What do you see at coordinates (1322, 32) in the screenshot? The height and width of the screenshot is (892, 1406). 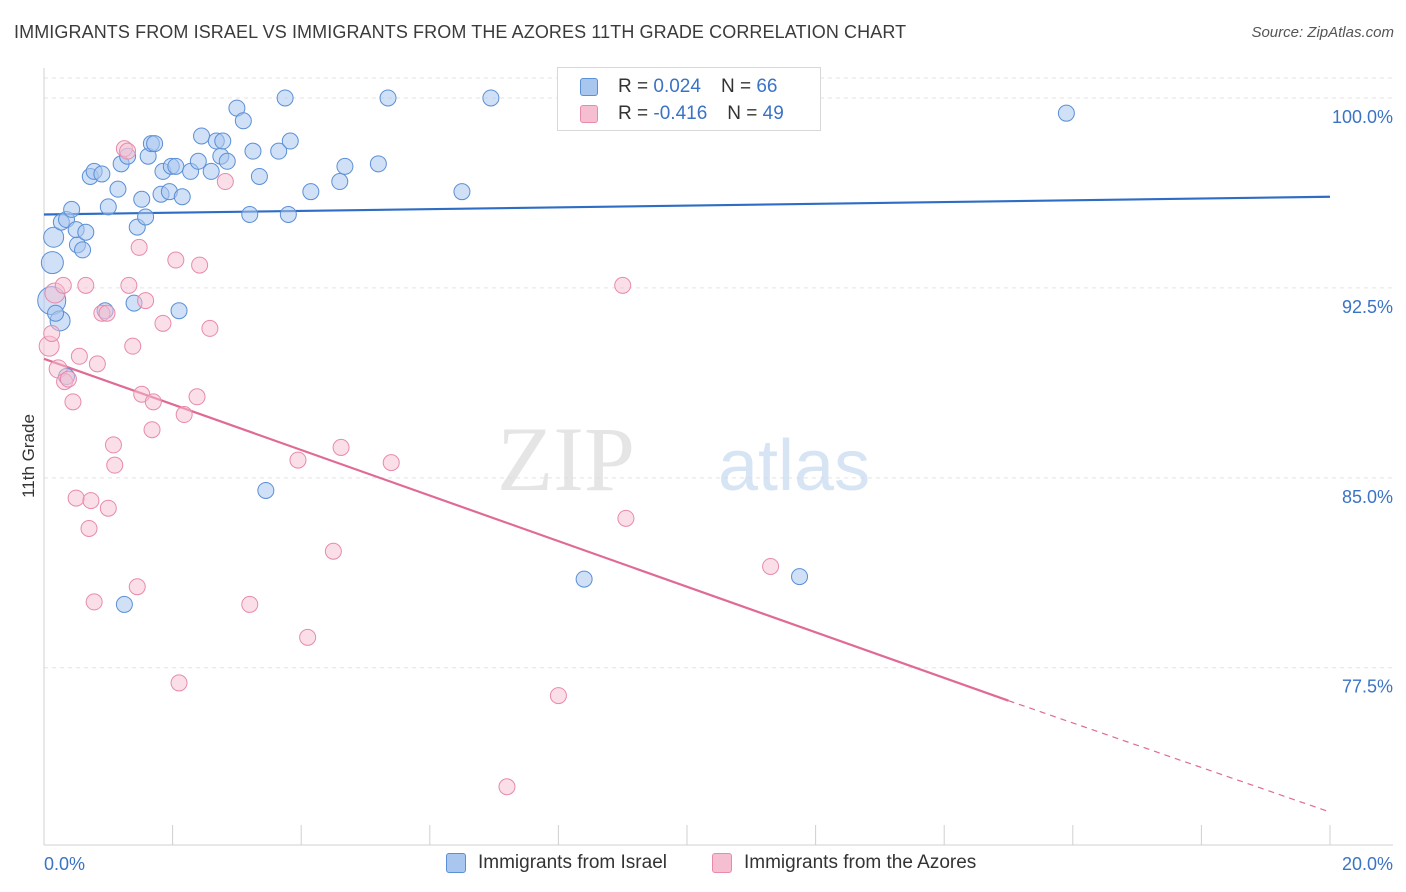 I see `source-label: Source: ZipAtlas.com` at bounding box center [1322, 32].